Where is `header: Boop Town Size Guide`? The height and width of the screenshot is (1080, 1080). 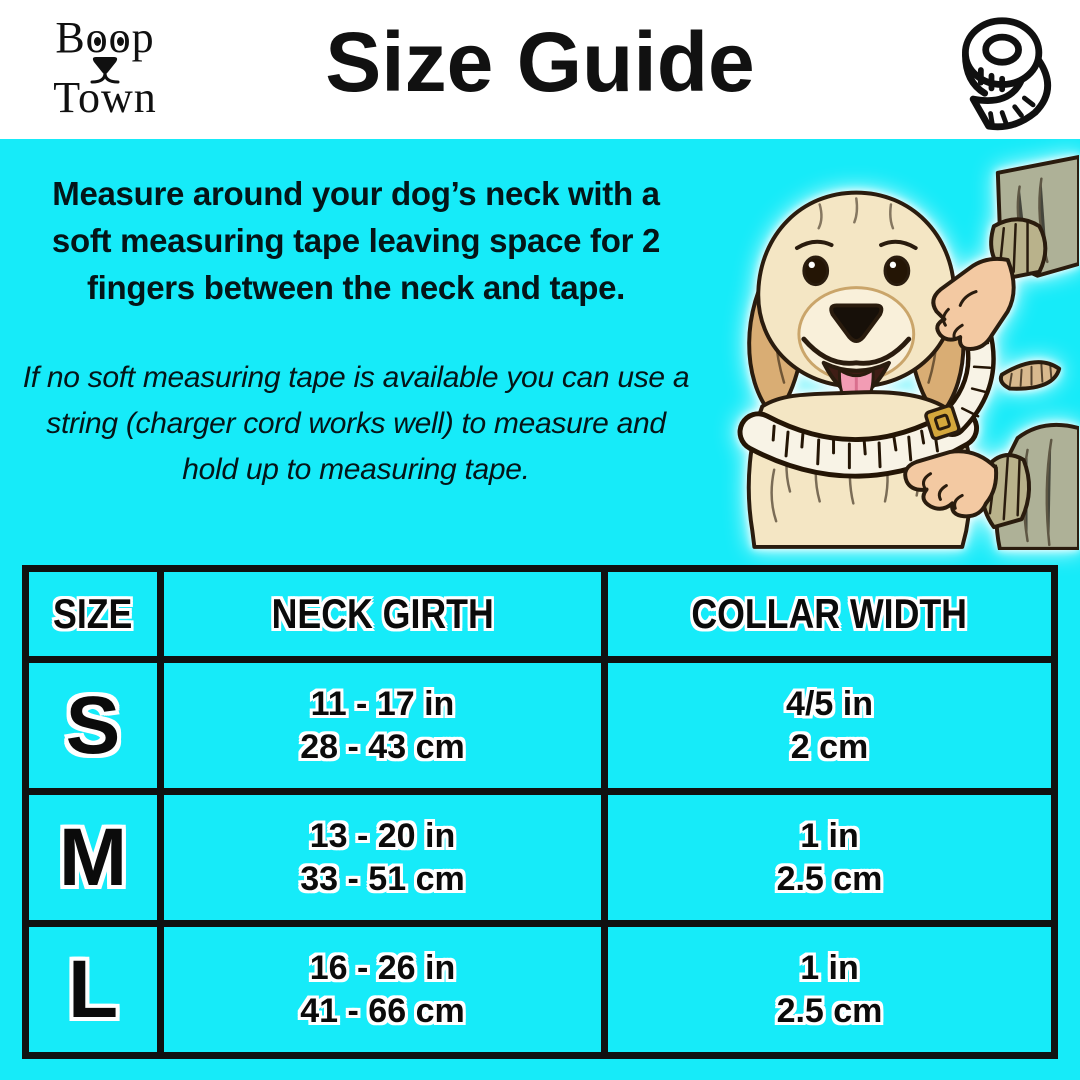
header: Boop Town Size Guide is located at coordinates (540, 69).